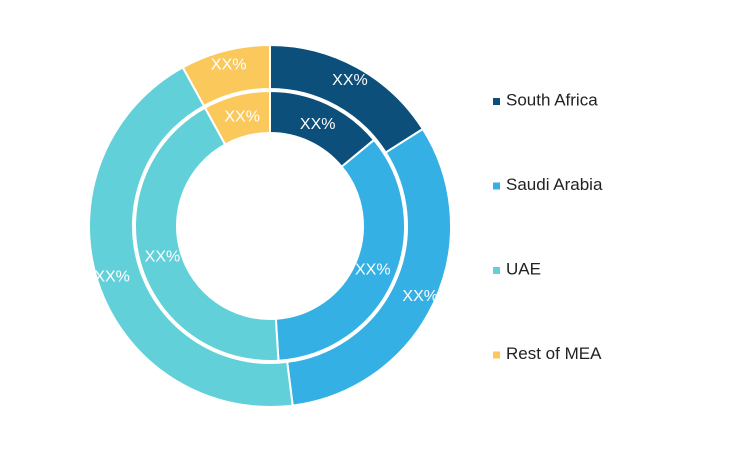 The width and height of the screenshot is (750, 450). Describe the element at coordinates (112, 277) in the screenshot. I see `outer-label-uae: XX%` at that location.